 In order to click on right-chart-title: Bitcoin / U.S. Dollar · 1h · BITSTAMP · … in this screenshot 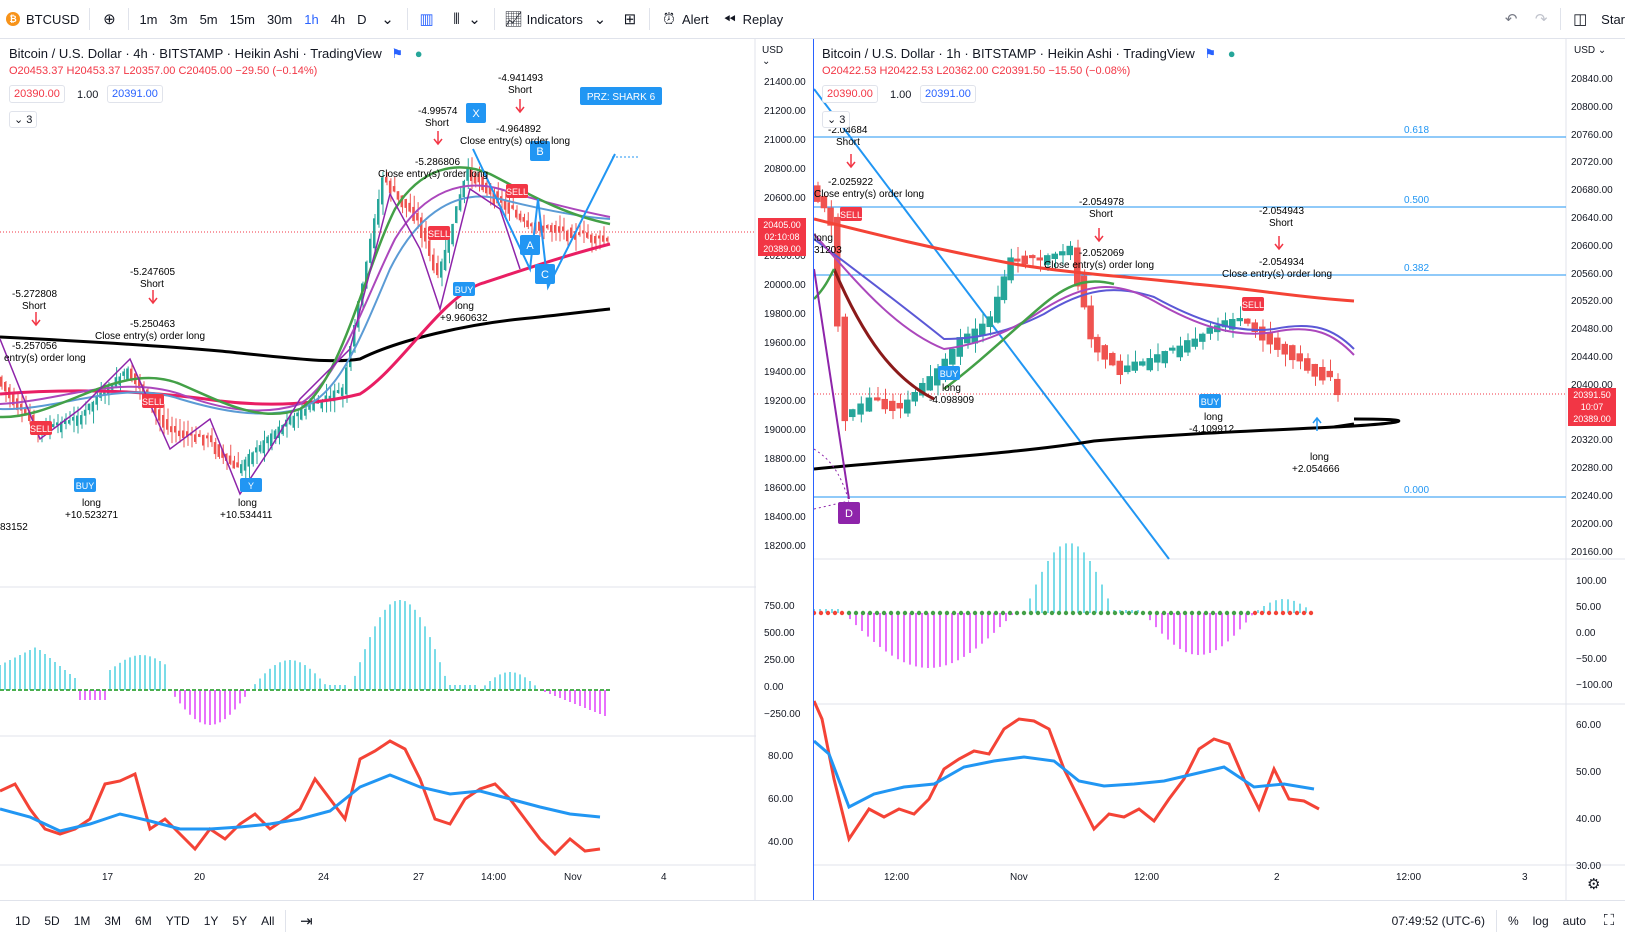, I will do `click(1029, 54)`.